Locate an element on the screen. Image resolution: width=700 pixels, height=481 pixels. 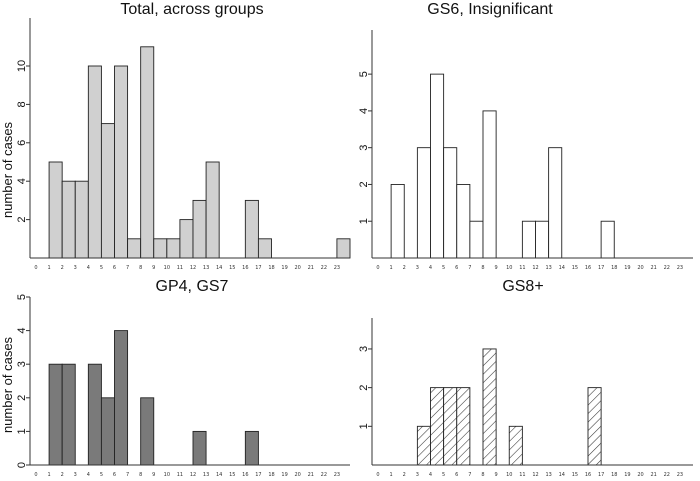
y-tick-label: 5 is located at coordinates (22, 297).